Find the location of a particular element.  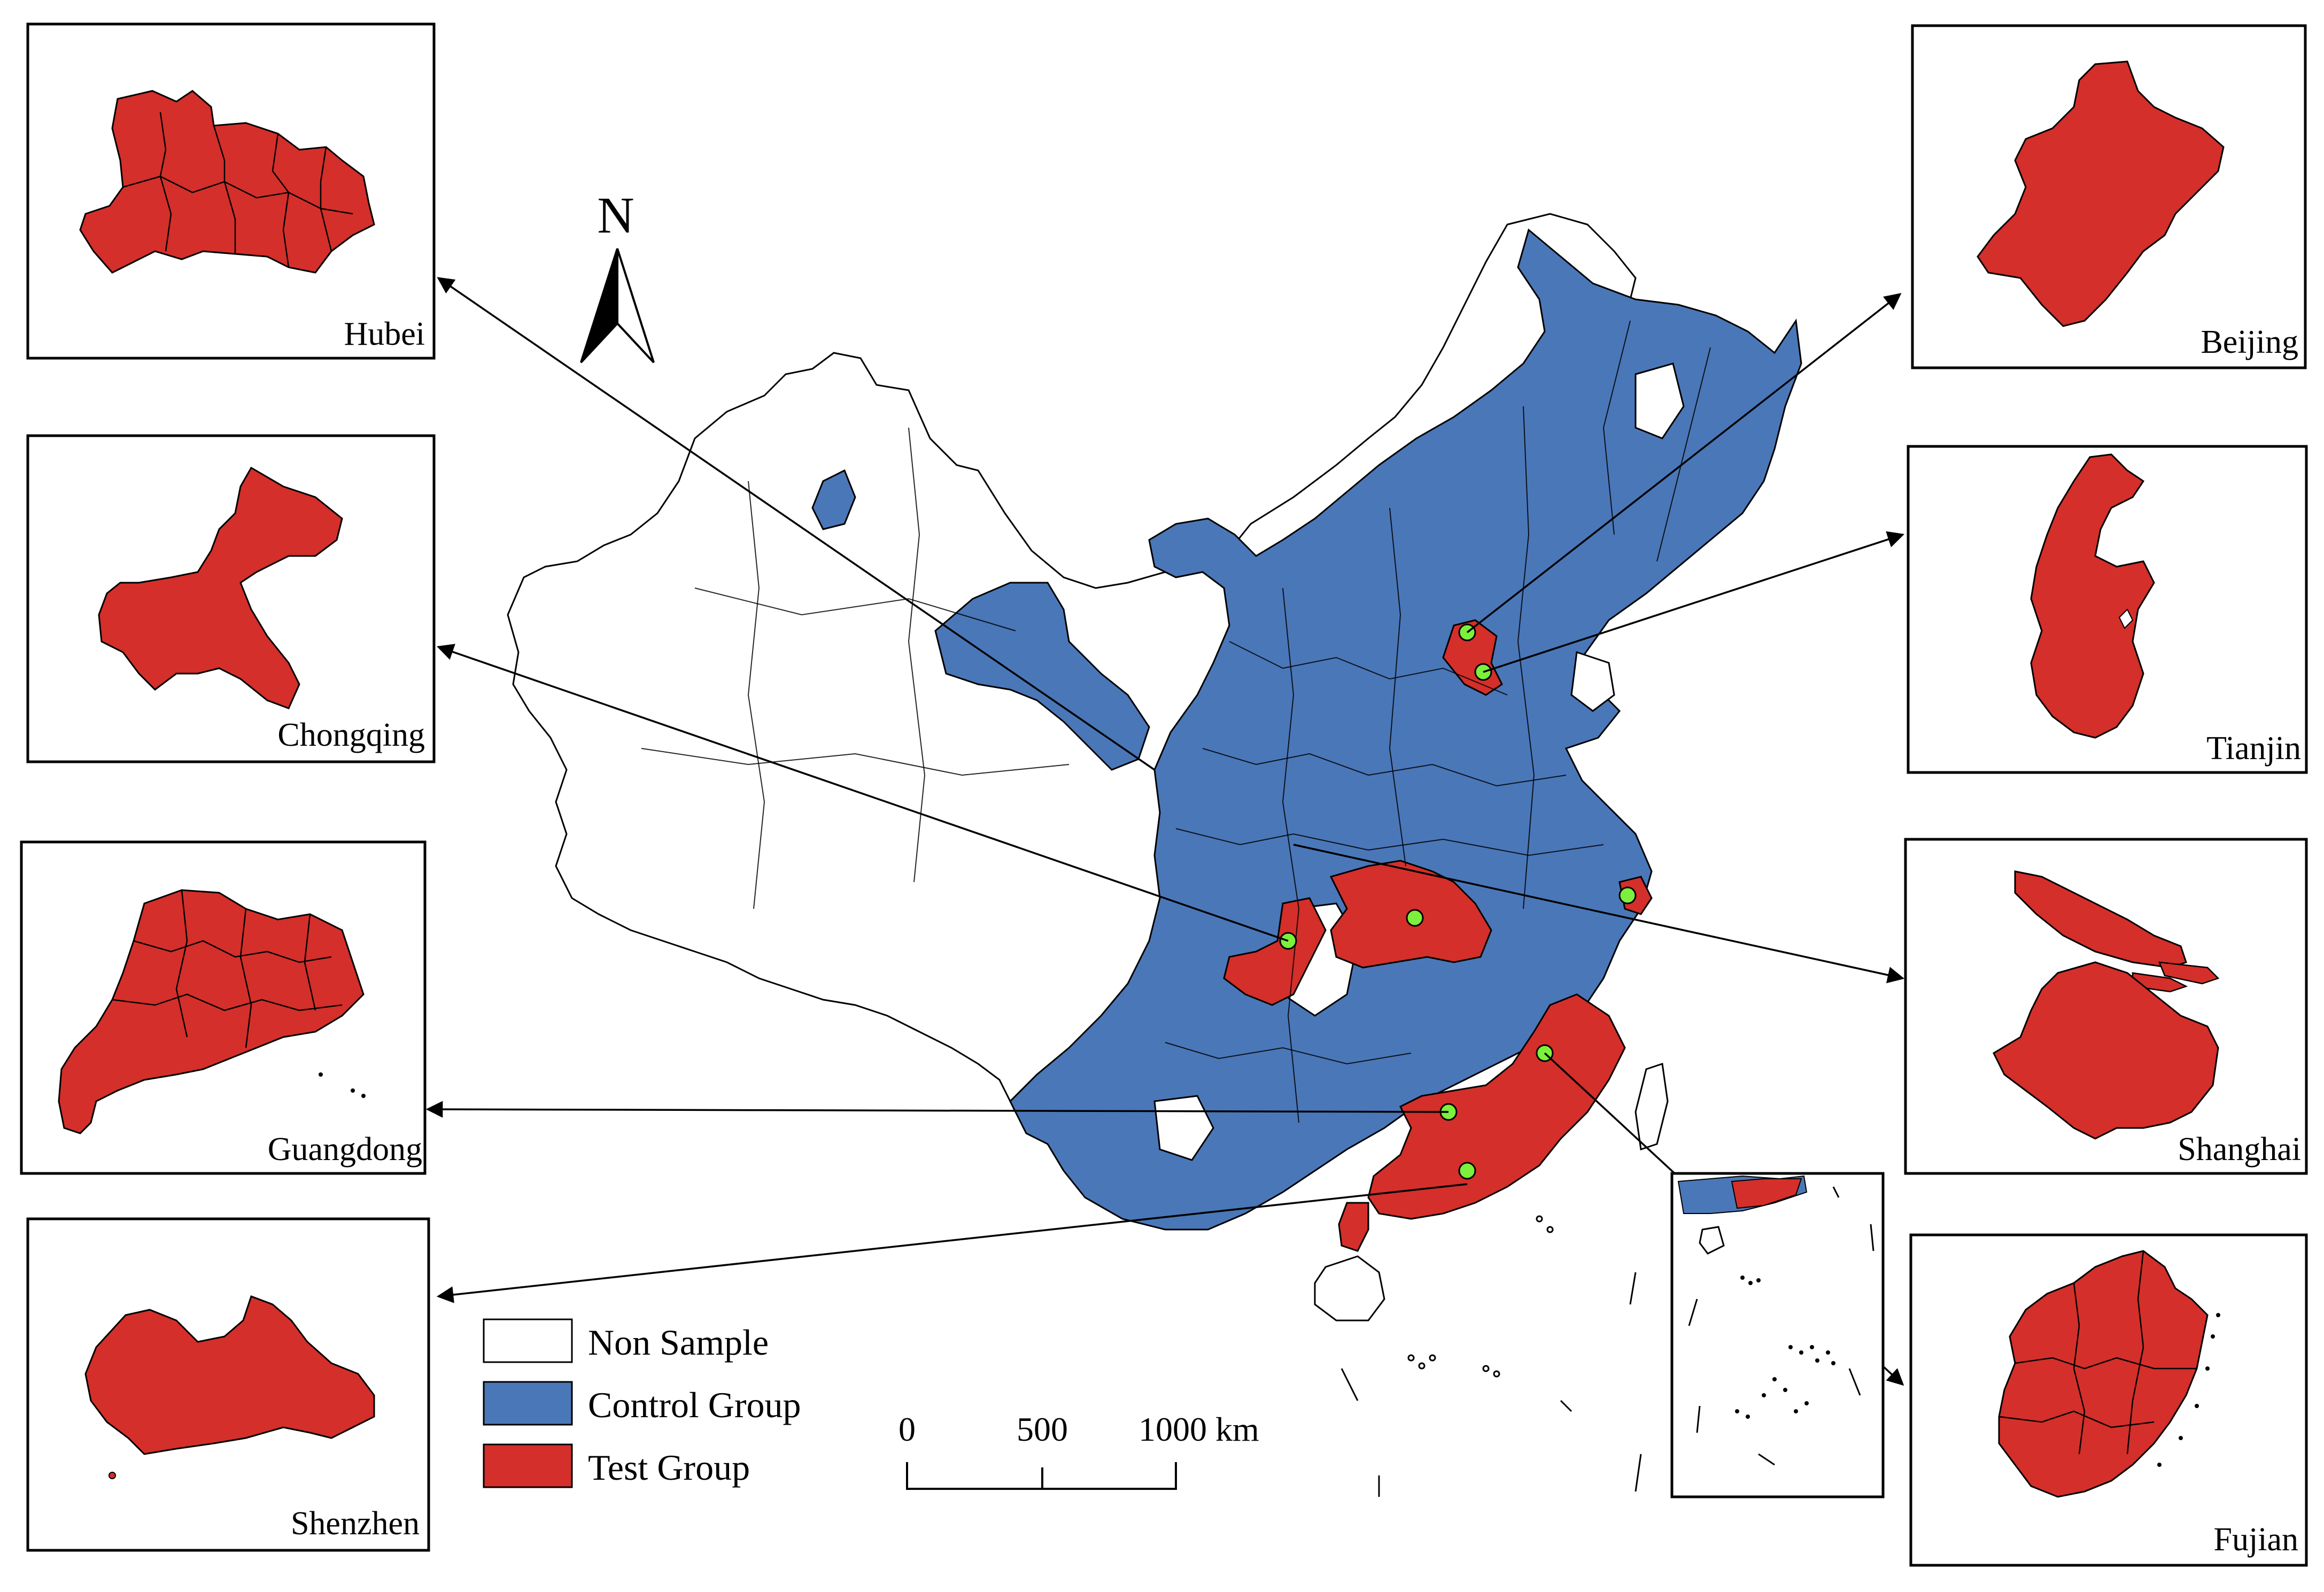

inset-label-fujian: Fujian is located at coordinates (2256, 1539).